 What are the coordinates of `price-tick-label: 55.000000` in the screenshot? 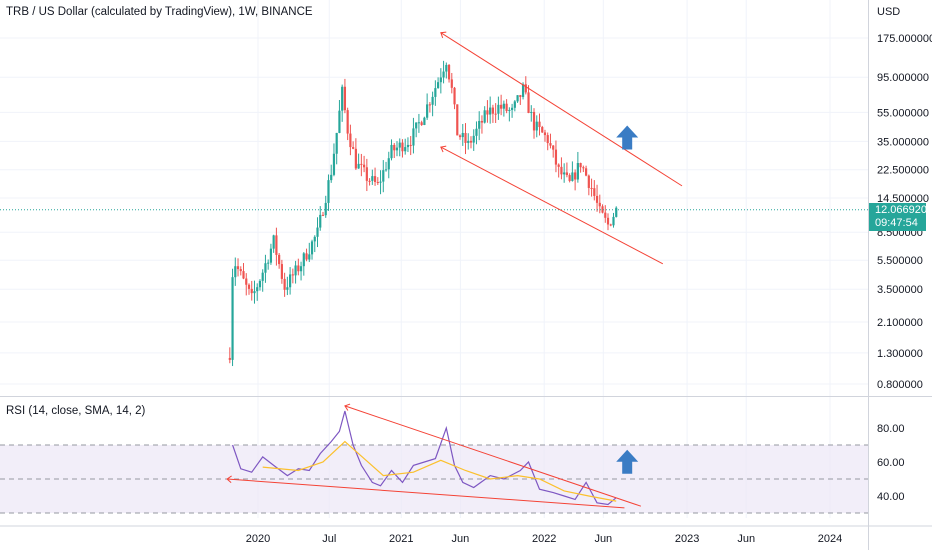 It's located at (903, 113).